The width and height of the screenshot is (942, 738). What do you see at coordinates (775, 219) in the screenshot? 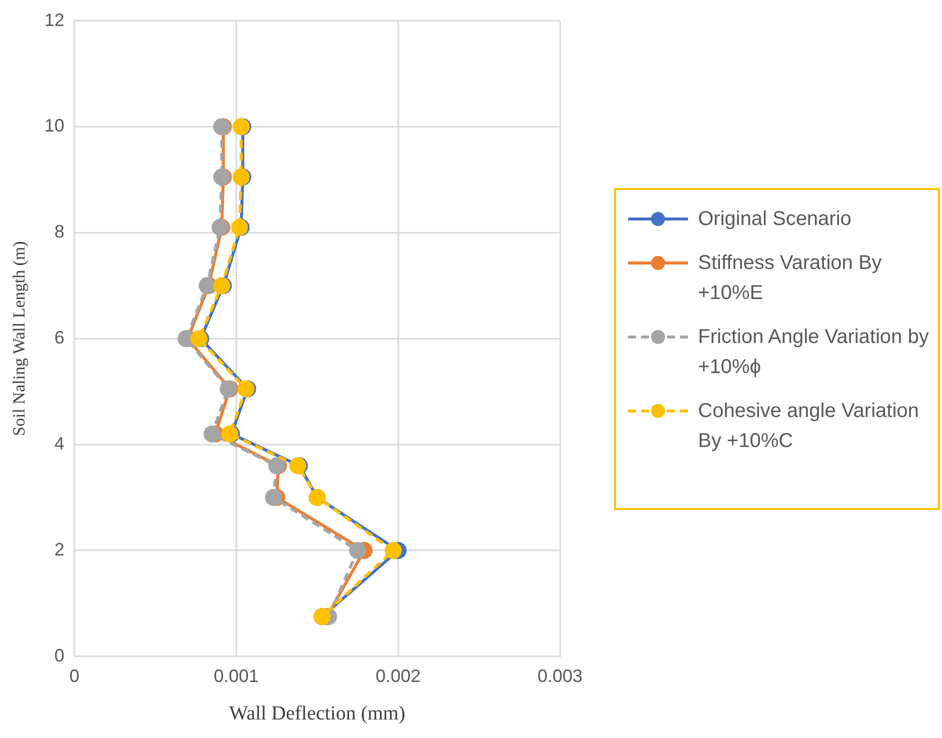
I see `legend-label: Original Scenario` at bounding box center [775, 219].